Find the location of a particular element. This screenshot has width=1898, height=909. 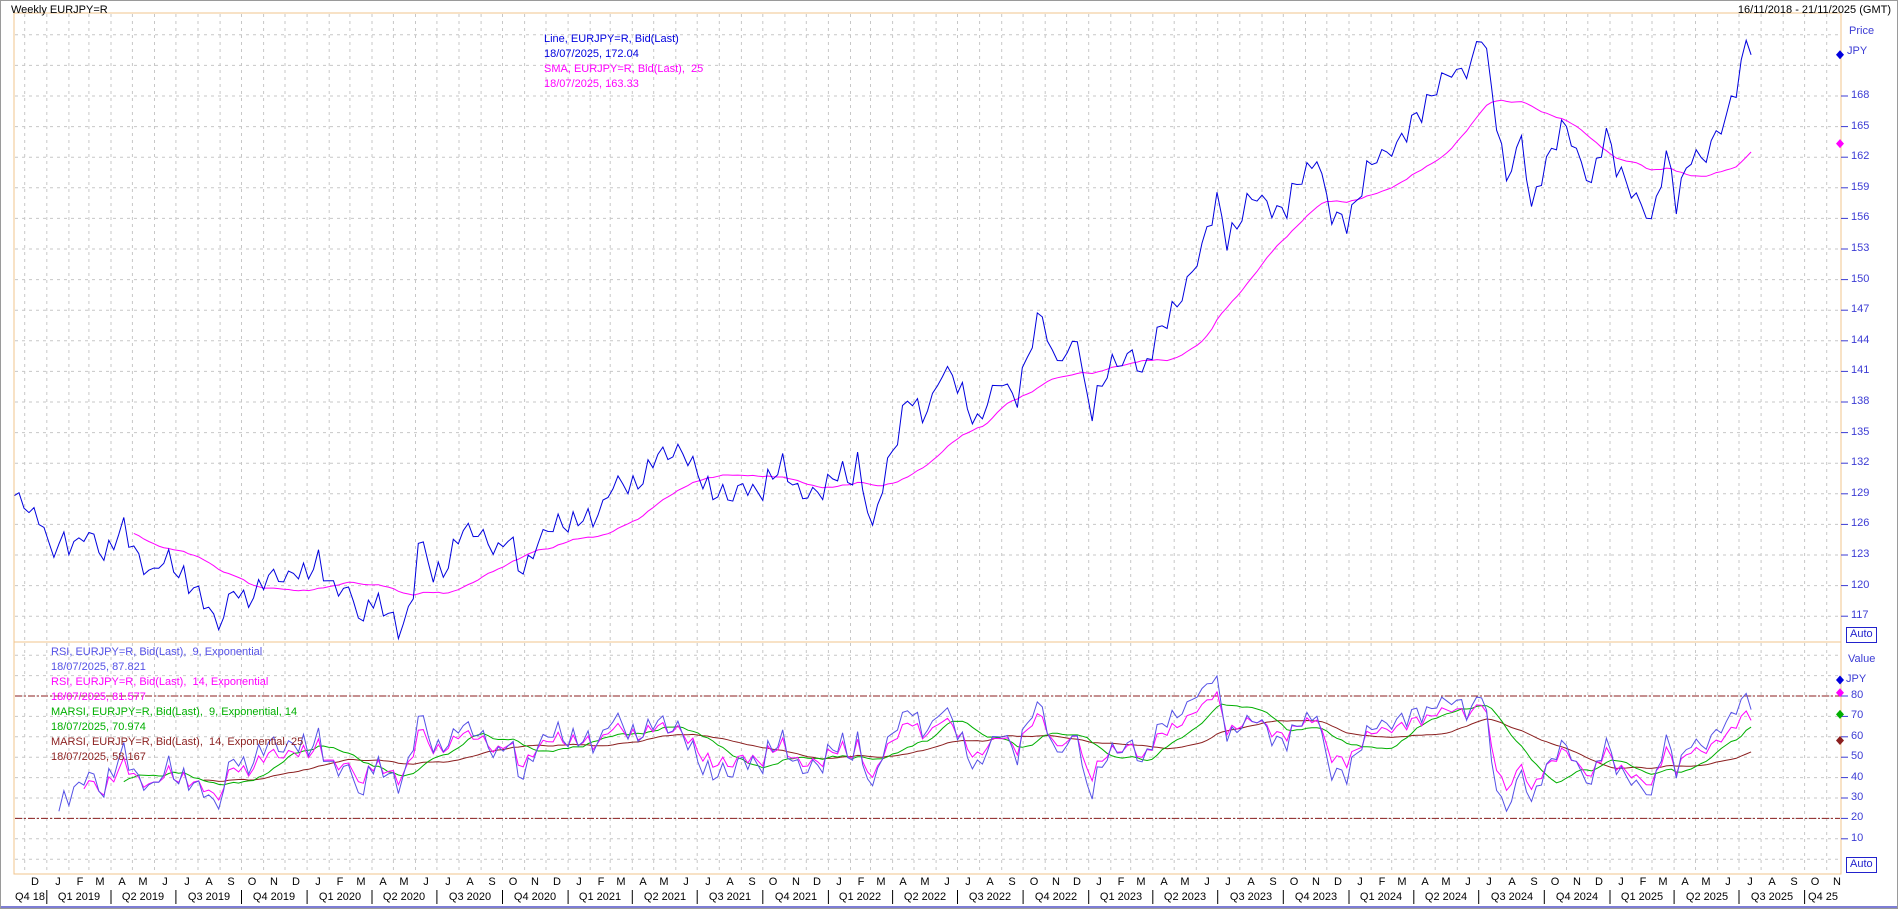

main-legend-line-2: SMA, EURJPY=R, Bid(Last), 25 is located at coordinates (624, 69).